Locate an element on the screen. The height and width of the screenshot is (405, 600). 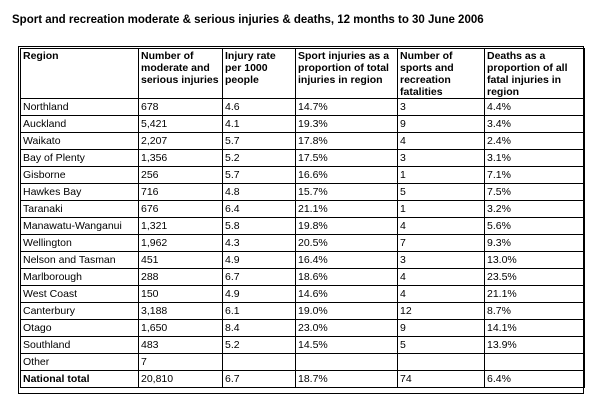
cell-sport-proportion: 14.7% is located at coordinates (346, 107).